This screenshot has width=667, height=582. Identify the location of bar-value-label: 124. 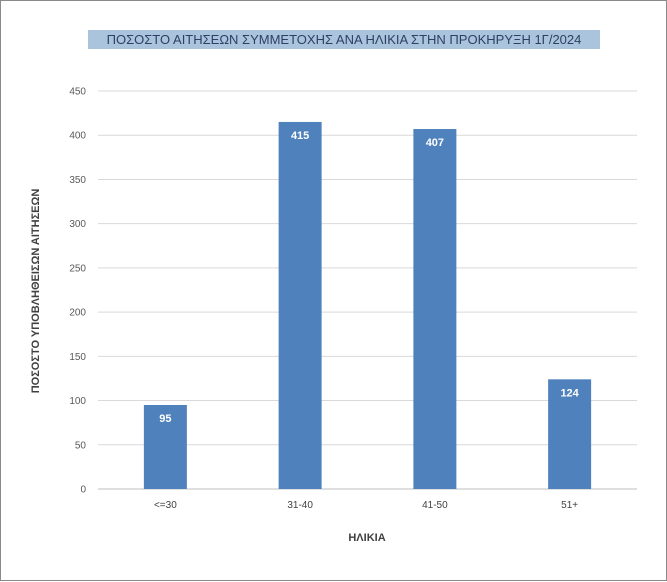
(569, 393).